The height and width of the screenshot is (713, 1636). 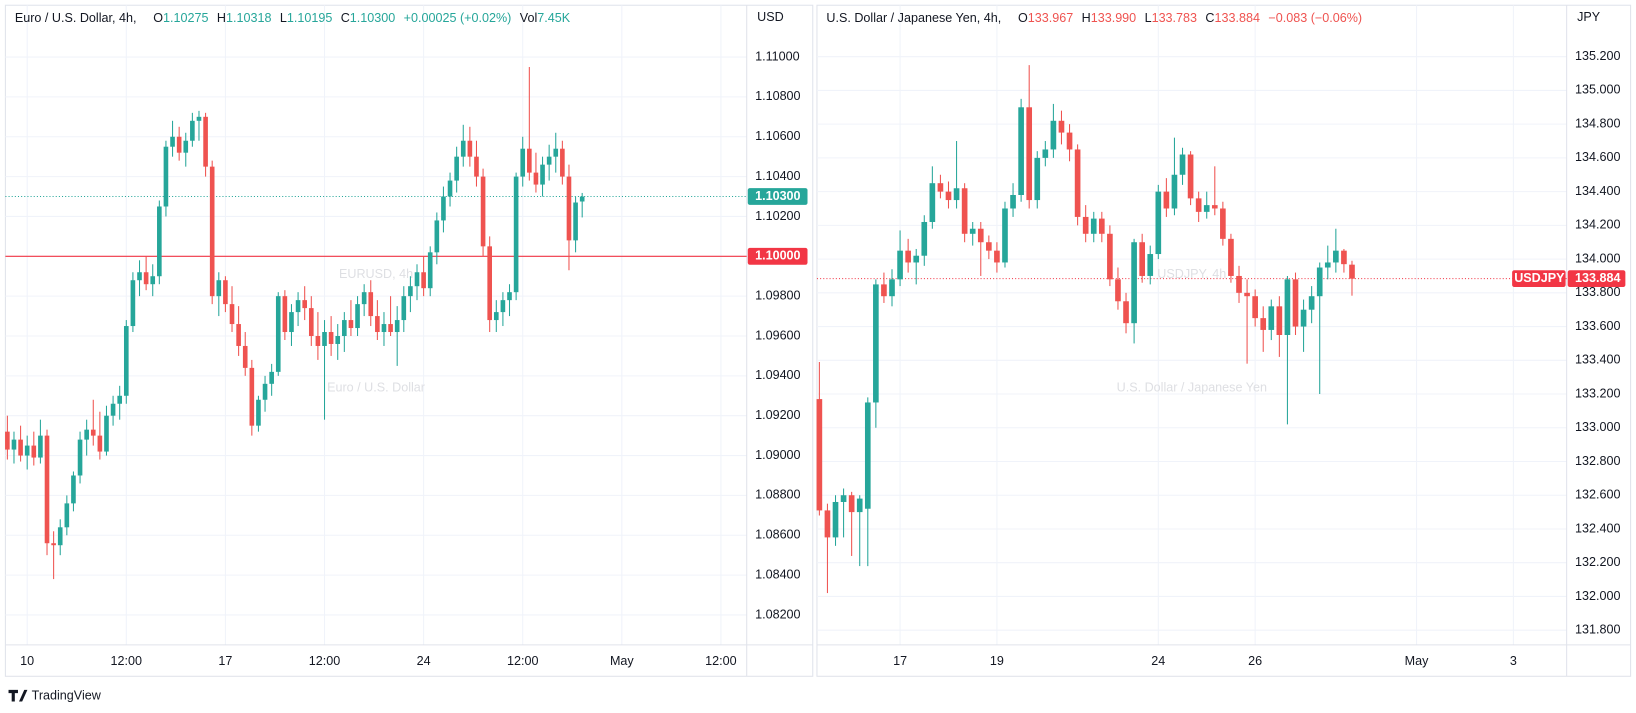 What do you see at coordinates (1597, 326) in the screenshot?
I see `y-tick-label: 133.600` at bounding box center [1597, 326].